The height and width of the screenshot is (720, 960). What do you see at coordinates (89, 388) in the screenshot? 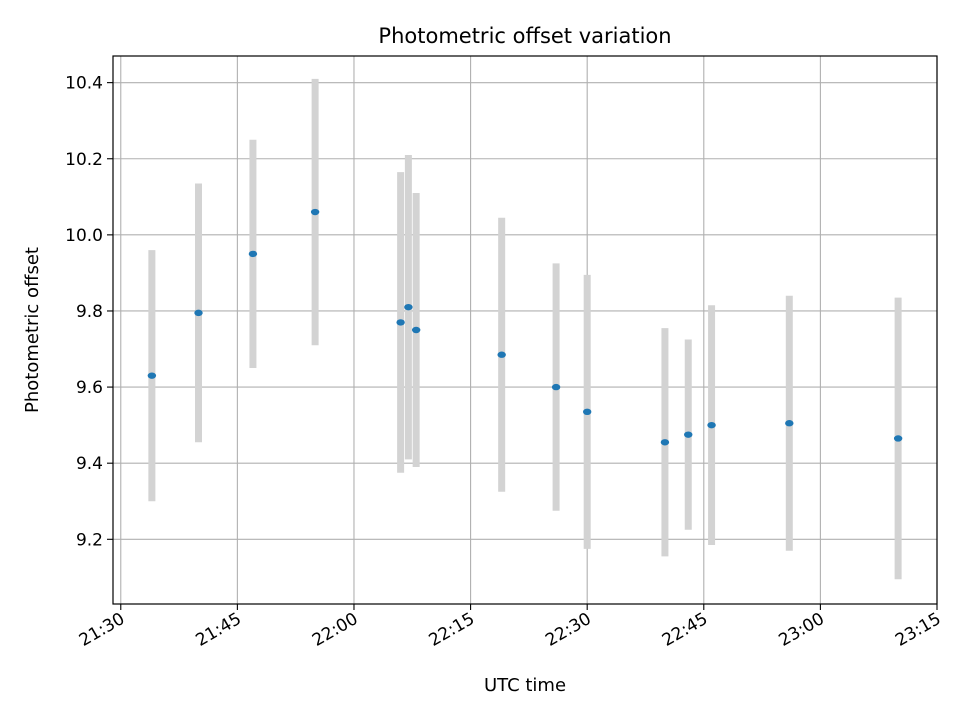
I see `y-tick-label: 9.6` at bounding box center [89, 388].